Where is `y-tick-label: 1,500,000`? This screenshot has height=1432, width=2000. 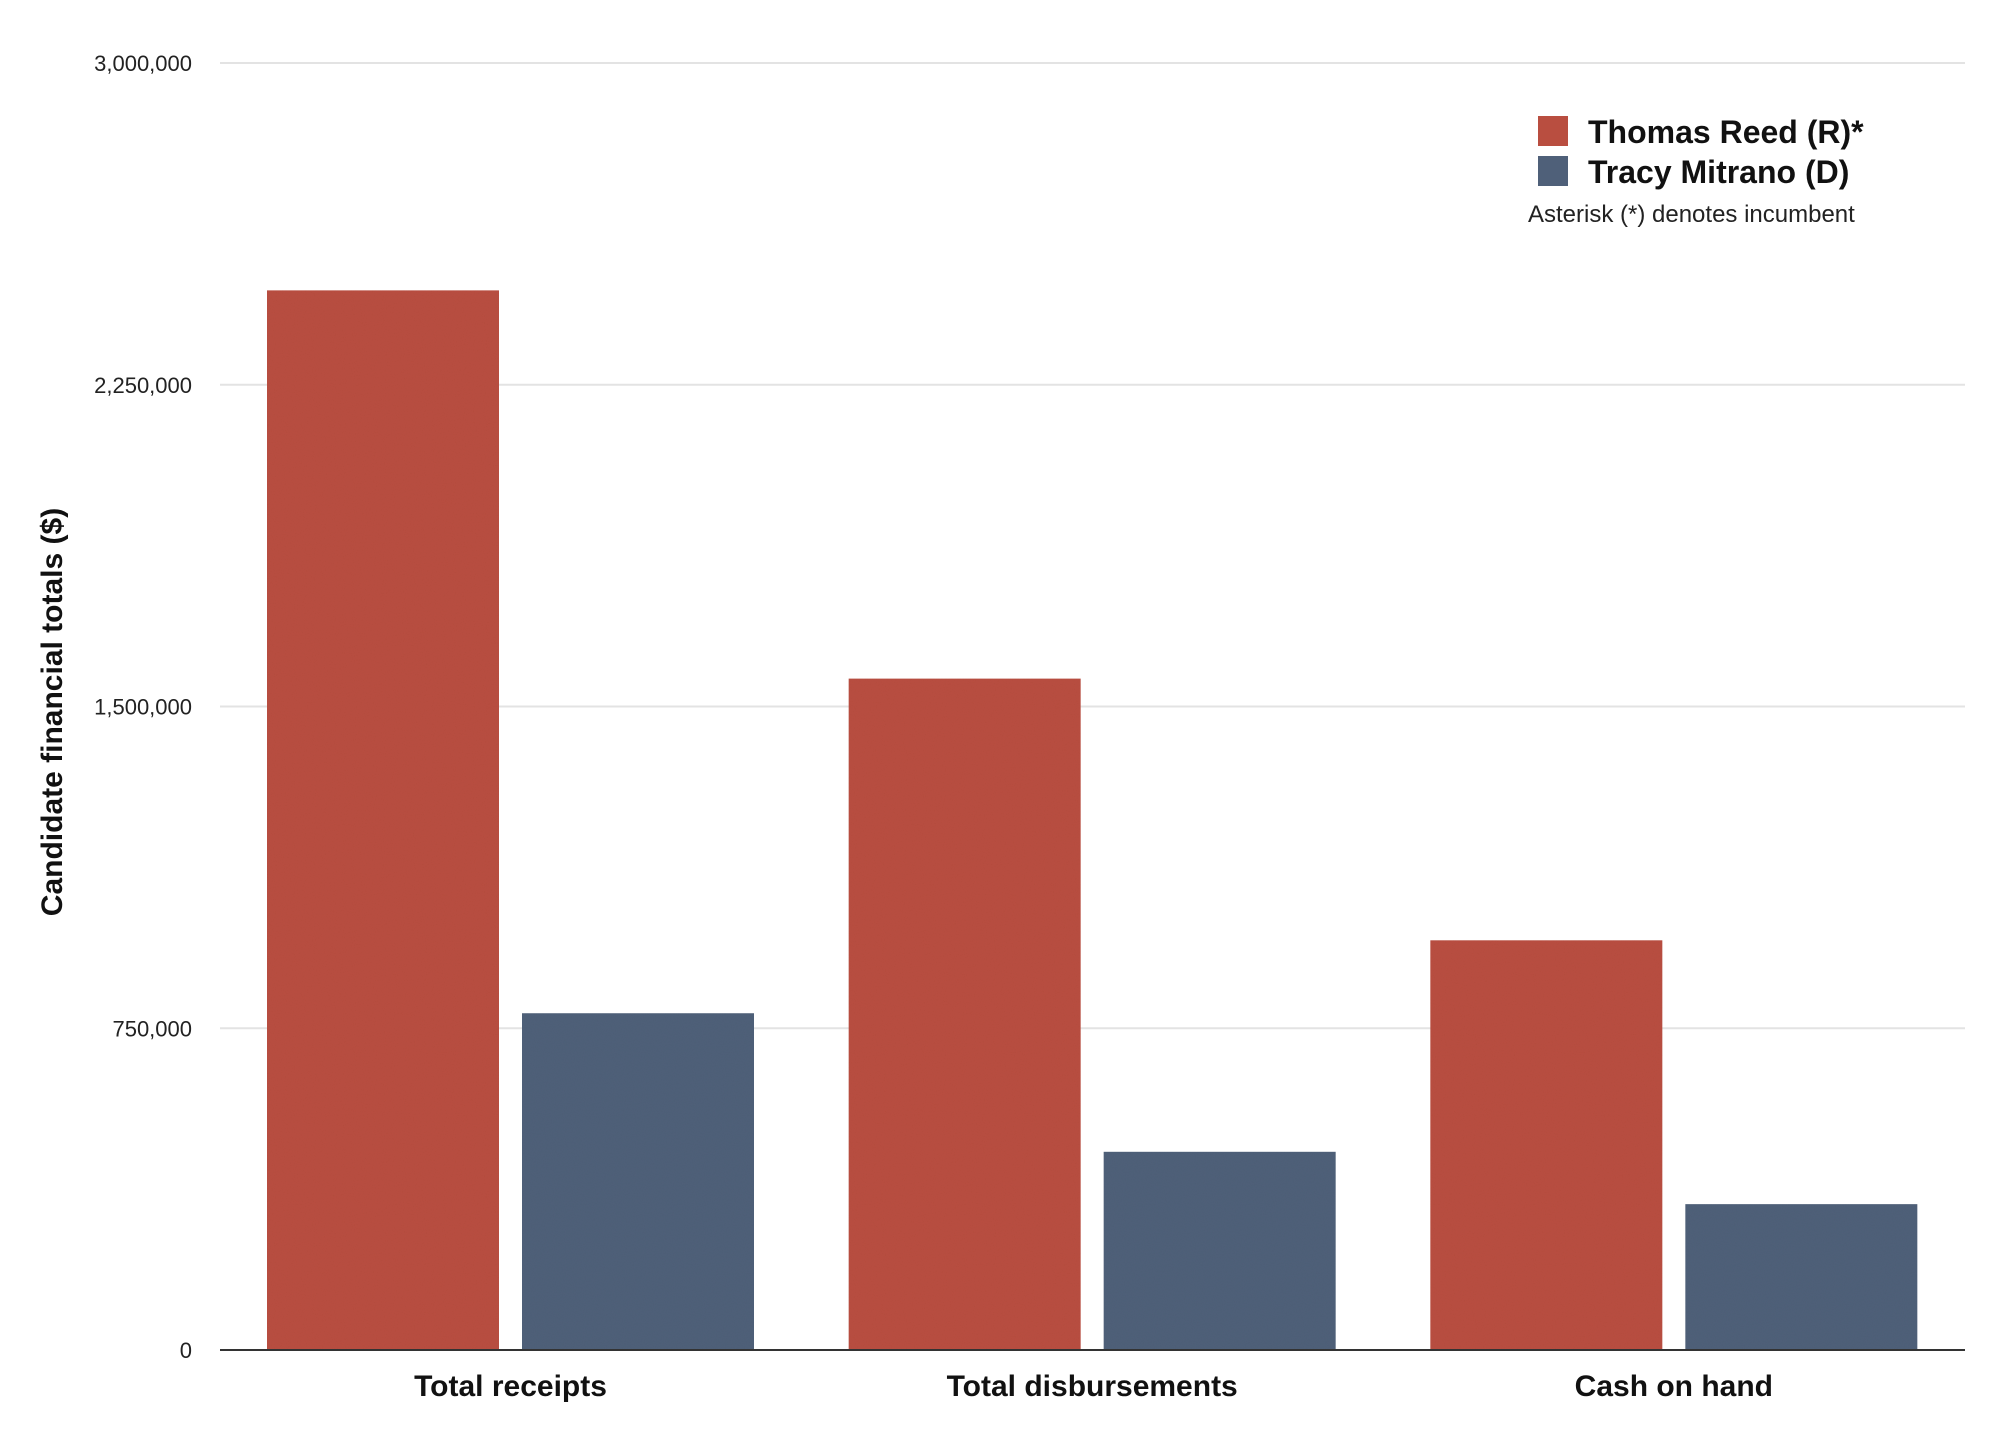
y-tick-label: 1,500,000 is located at coordinates (143, 707).